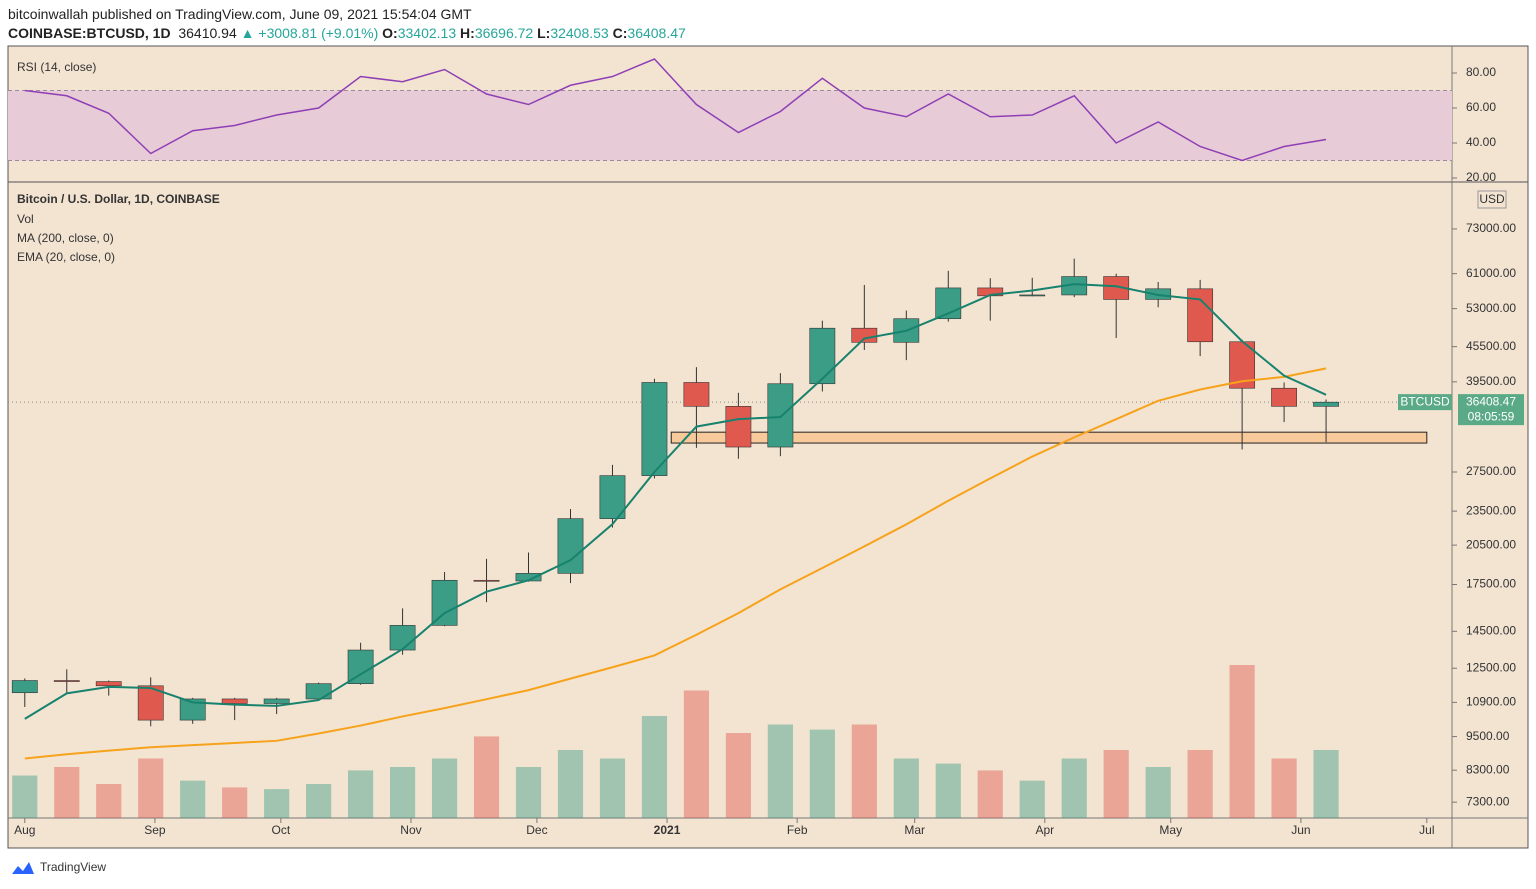 The width and height of the screenshot is (1536, 889). What do you see at coordinates (1049, 437) in the screenshot?
I see `support-zone` at bounding box center [1049, 437].